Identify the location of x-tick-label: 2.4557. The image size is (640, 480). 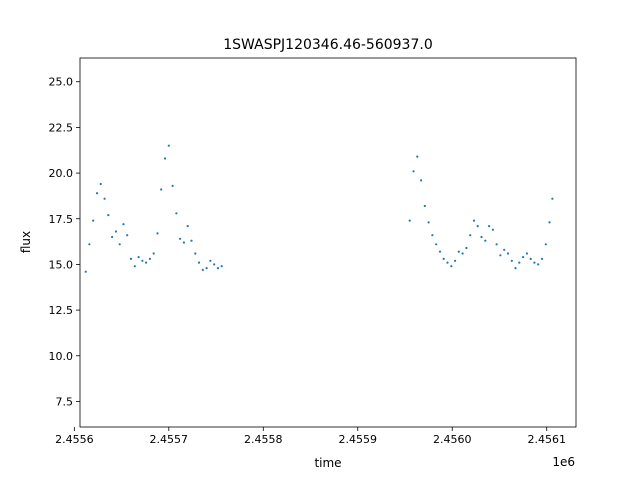
(169, 439).